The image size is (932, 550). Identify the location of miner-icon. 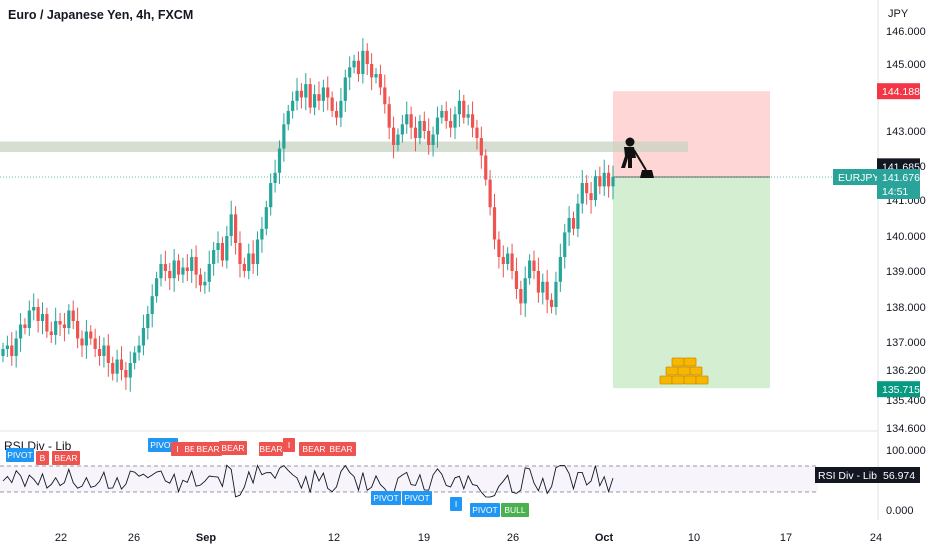
(637, 157).